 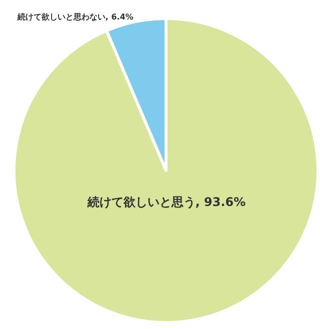 What do you see at coordinates (166, 201) in the screenshot?
I see `slice-label: 続けて欲しいと思う, 93.6%` at bounding box center [166, 201].